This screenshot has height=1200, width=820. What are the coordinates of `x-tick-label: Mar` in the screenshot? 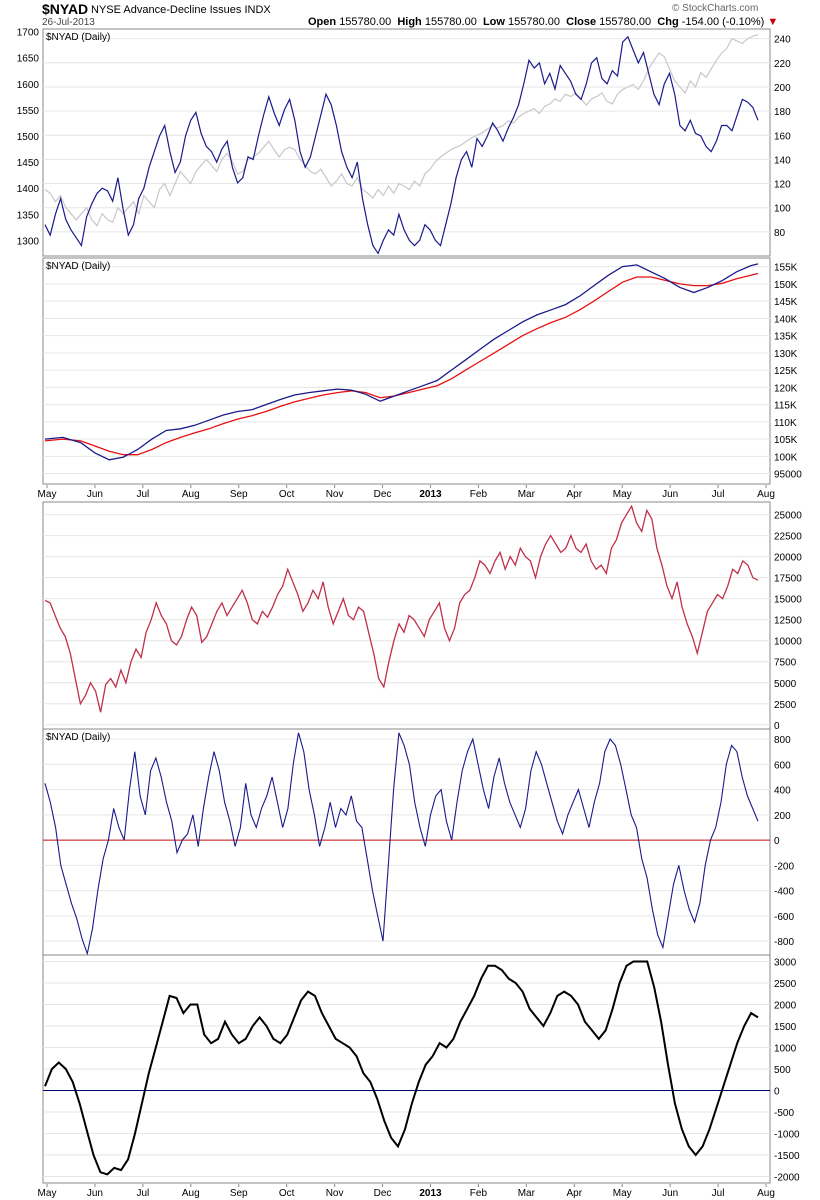 It's located at (527, 1193).